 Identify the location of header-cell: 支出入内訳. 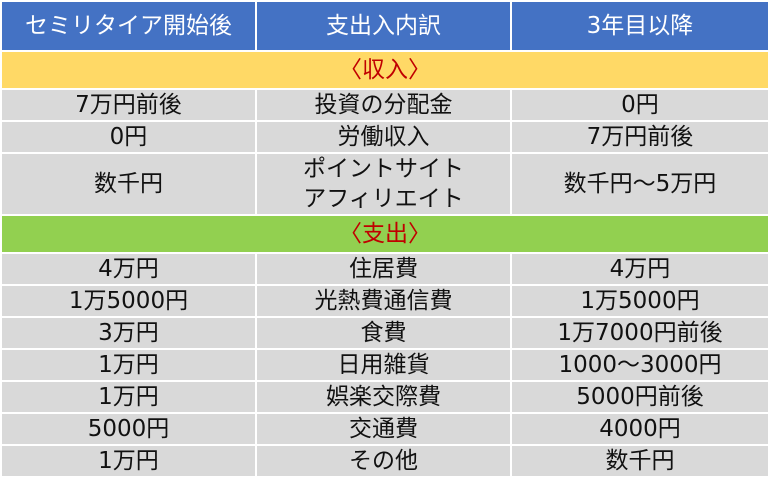
(383, 26).